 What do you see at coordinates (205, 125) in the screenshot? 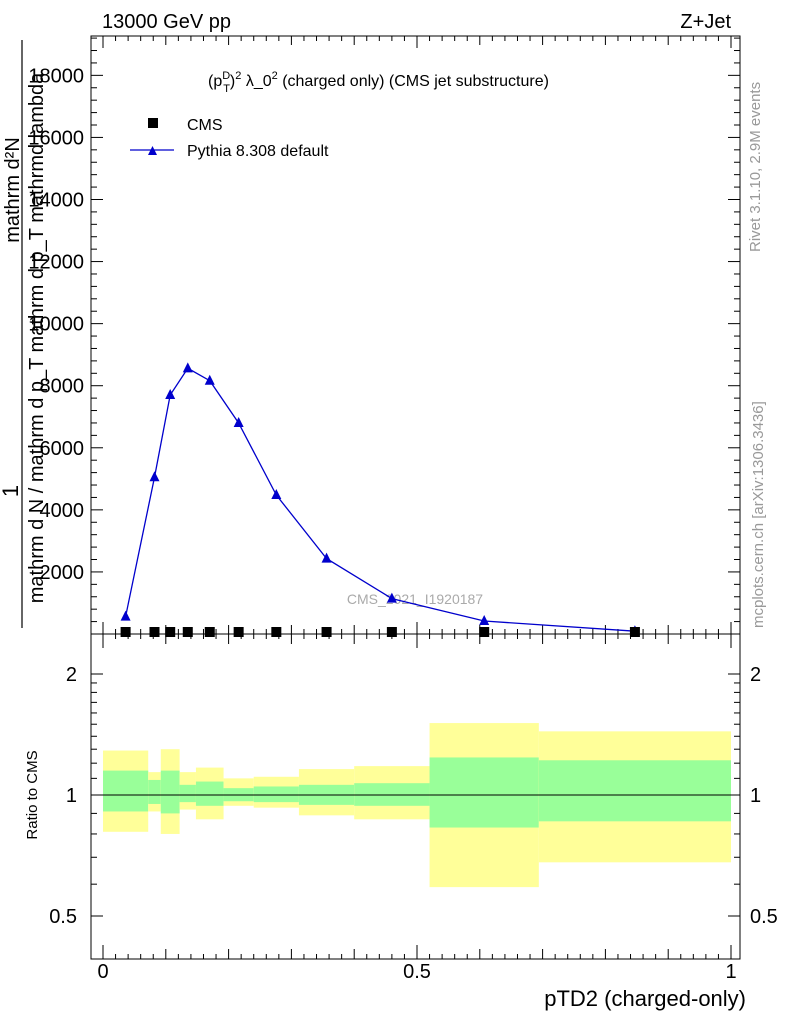
I see `legend-cms-label: CMS` at bounding box center [205, 125].